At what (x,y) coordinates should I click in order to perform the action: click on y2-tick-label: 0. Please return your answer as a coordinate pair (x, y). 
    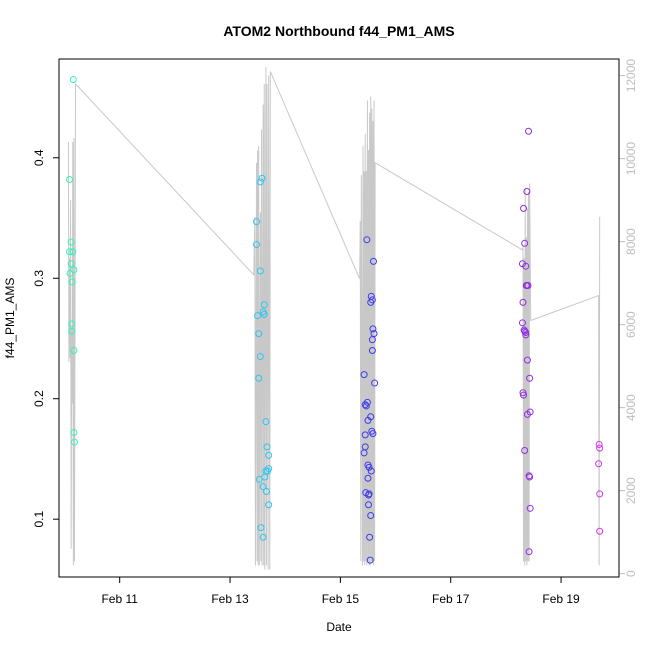
    Looking at the image, I should click on (631, 573).